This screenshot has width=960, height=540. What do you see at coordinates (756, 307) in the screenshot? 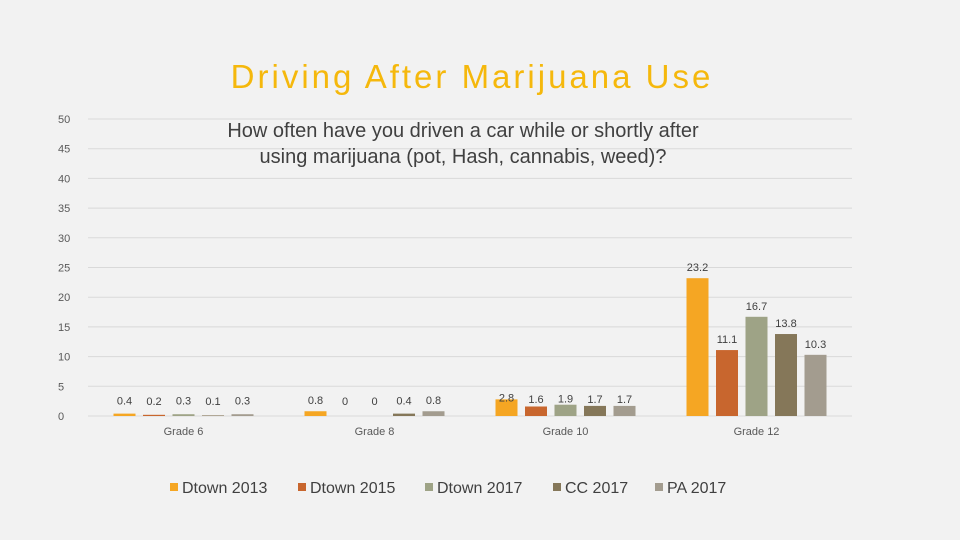
I see `data-label: 16.7` at bounding box center [756, 307].